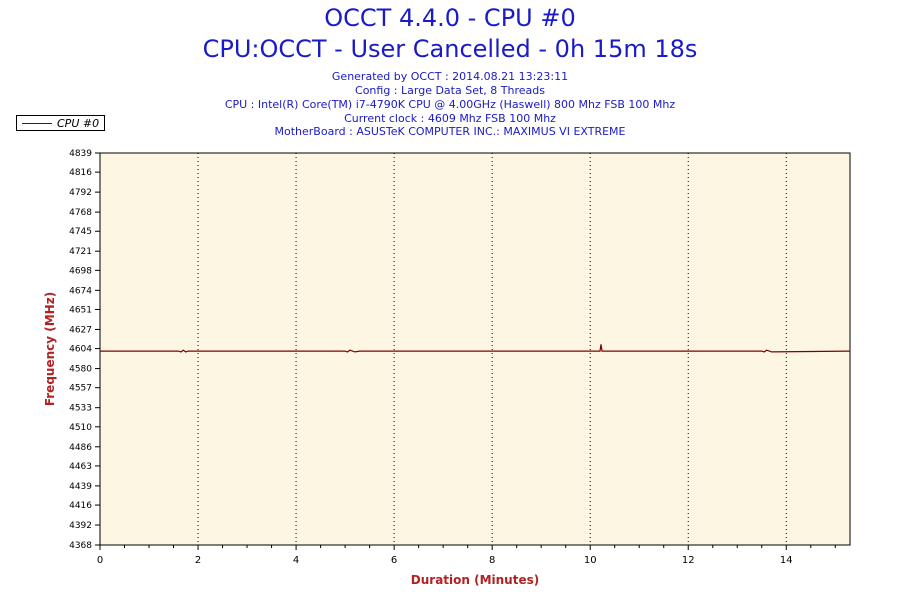  Describe the element at coordinates (80, 232) in the screenshot. I see `y-tick-label: 4745` at that location.